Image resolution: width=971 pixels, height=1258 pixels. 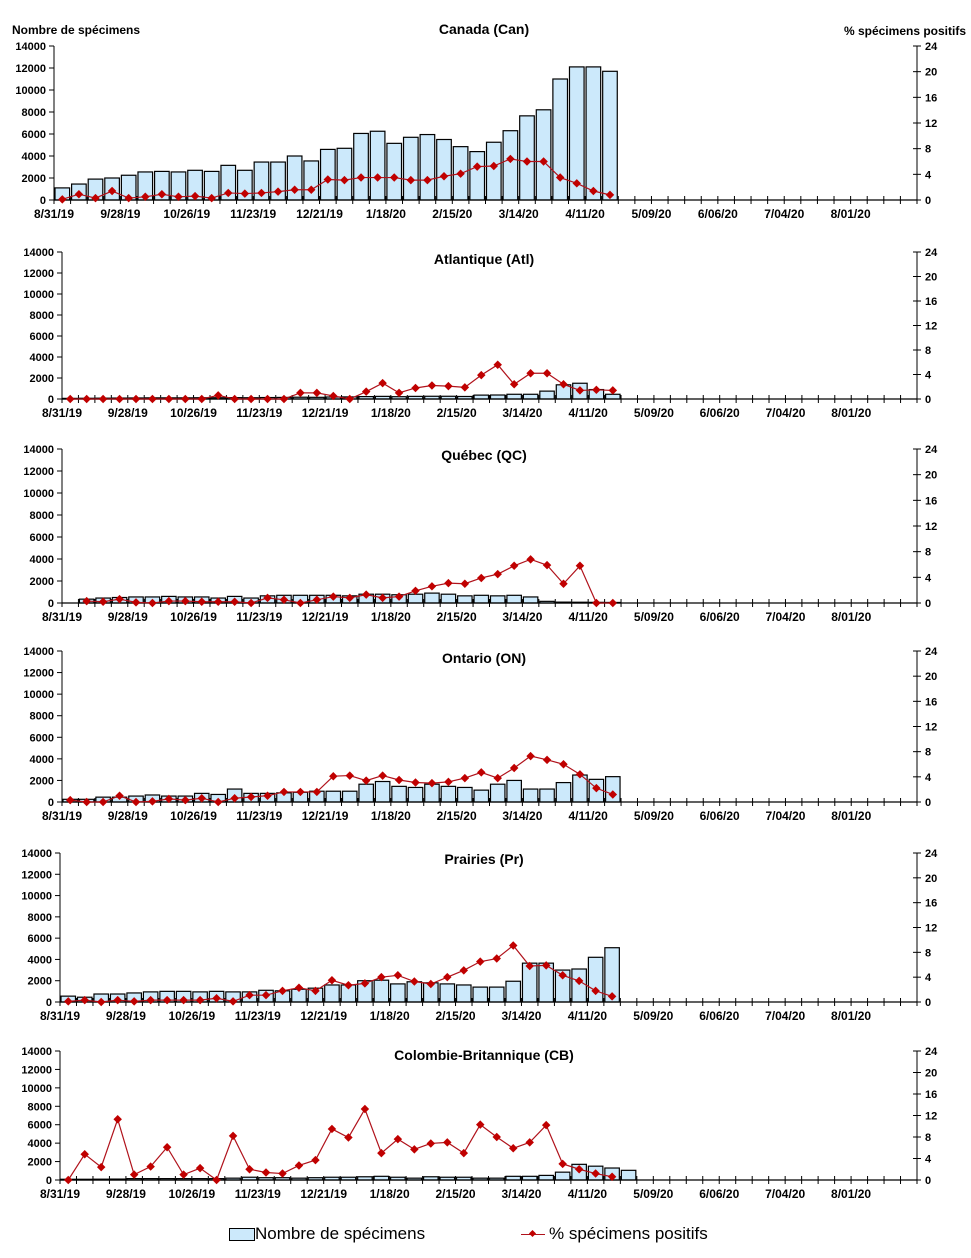 What do you see at coordinates (38, 274) in the screenshot?
I see `y-tick-label: 12000` at bounding box center [38, 274].